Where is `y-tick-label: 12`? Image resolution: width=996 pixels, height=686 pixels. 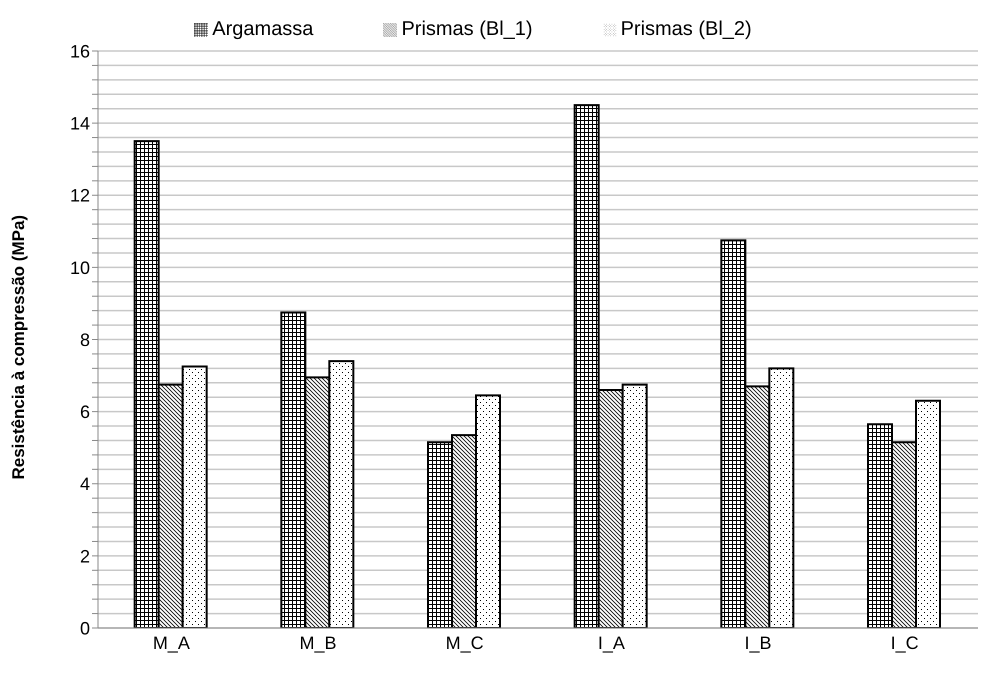
y-tick-label: 12 is located at coordinates (80, 196).